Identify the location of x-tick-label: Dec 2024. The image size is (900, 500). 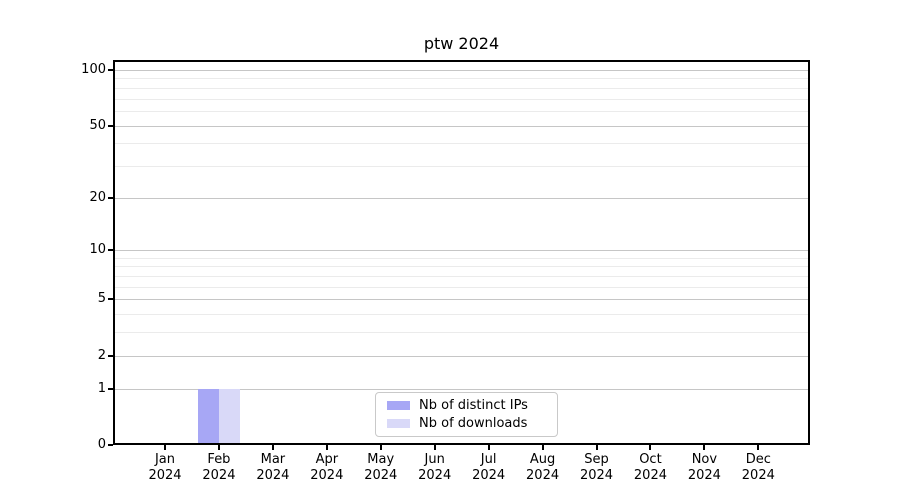
(758, 468).